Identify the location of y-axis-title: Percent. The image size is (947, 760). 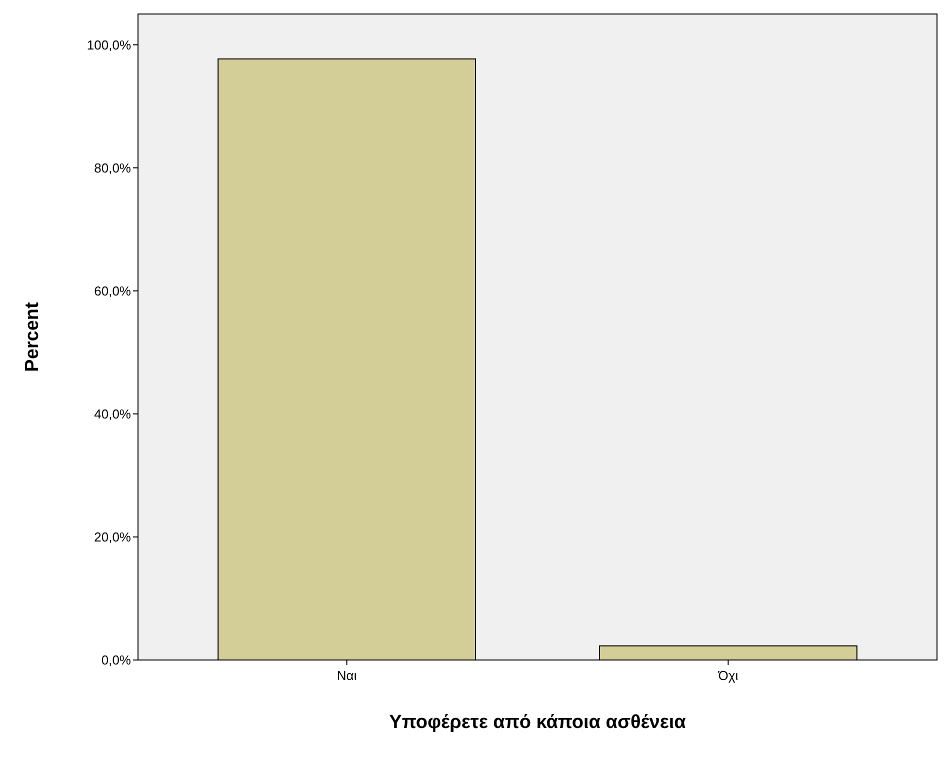
(32, 336).